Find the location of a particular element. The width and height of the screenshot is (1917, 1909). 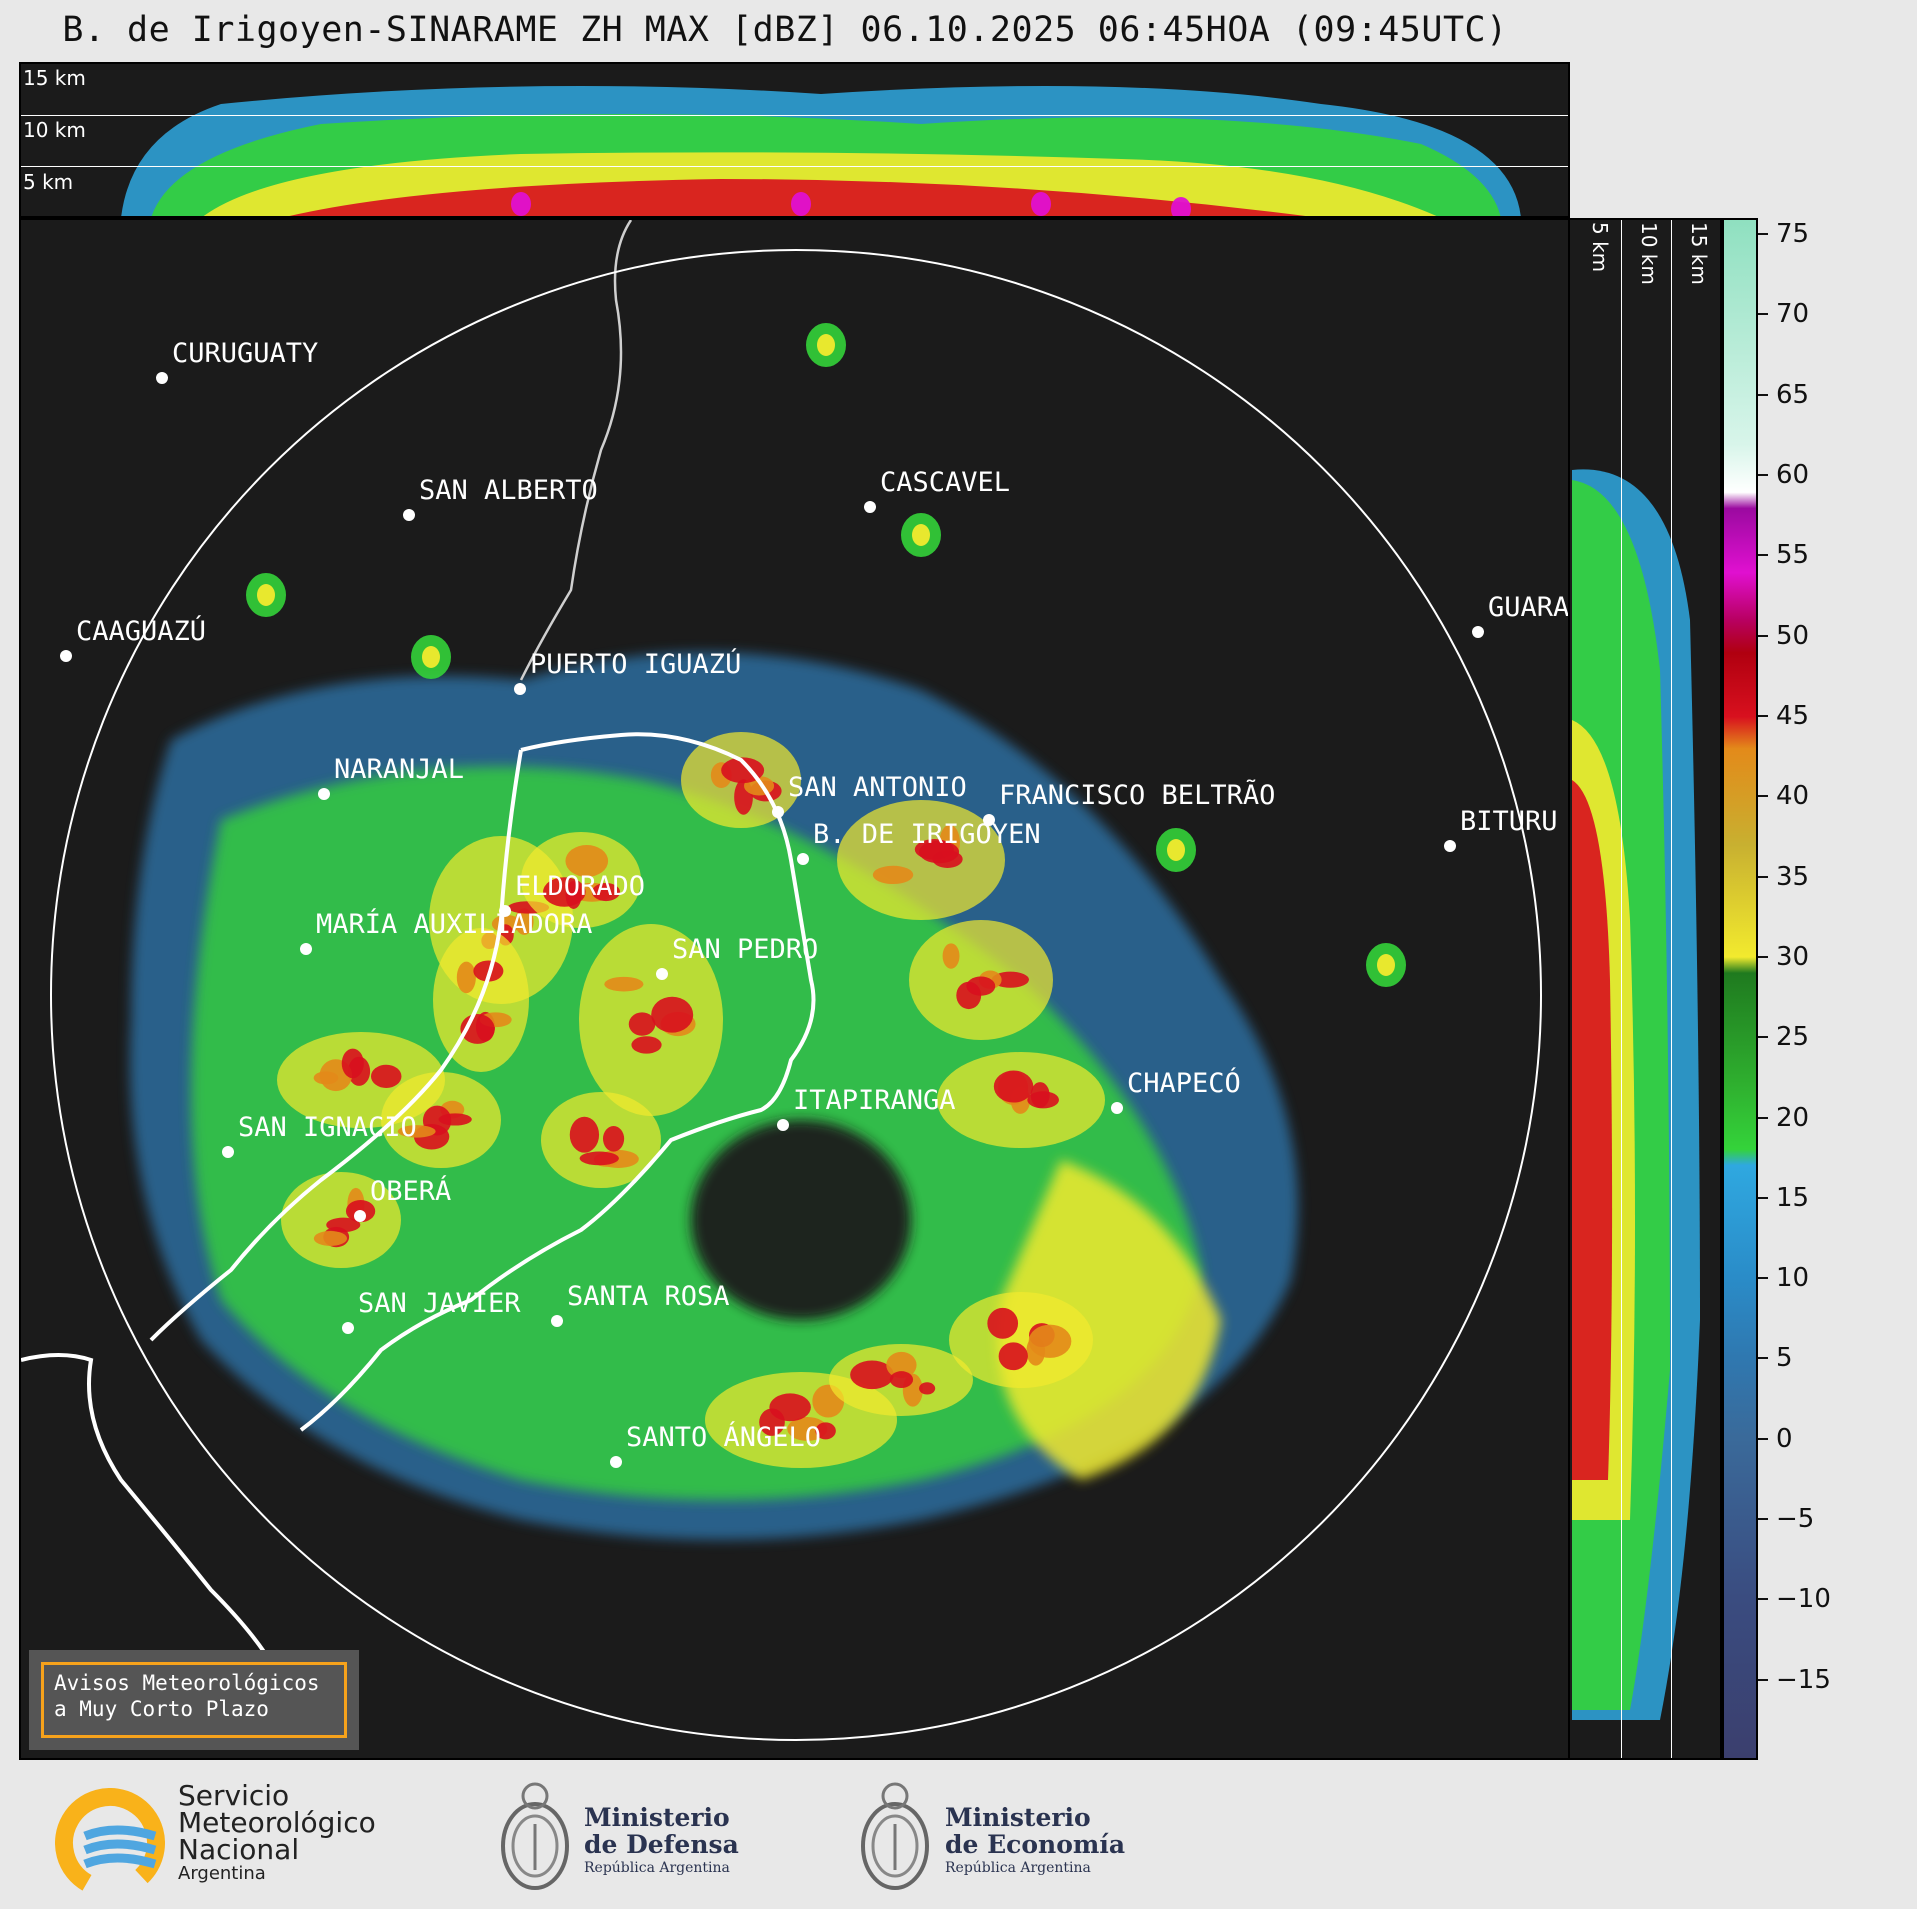

economia-seal-icon is located at coordinates (895, 1836).